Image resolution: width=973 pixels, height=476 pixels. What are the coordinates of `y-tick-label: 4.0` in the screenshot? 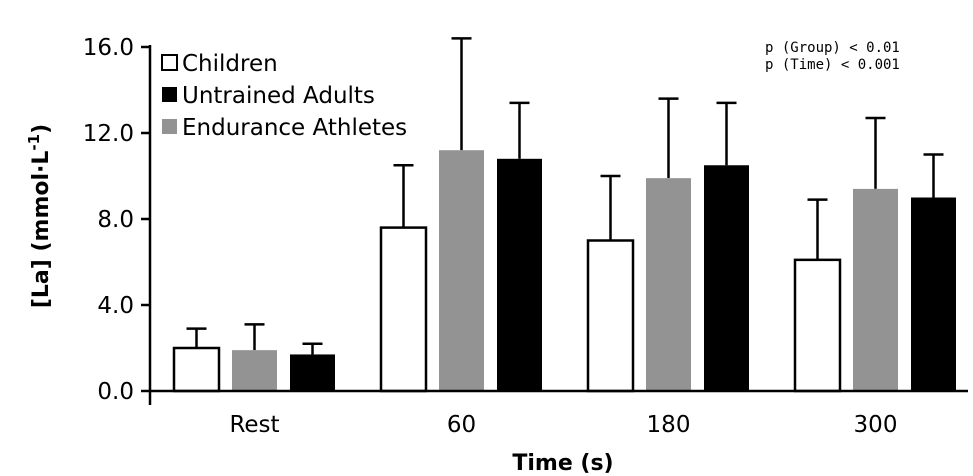 It's located at (115, 306).